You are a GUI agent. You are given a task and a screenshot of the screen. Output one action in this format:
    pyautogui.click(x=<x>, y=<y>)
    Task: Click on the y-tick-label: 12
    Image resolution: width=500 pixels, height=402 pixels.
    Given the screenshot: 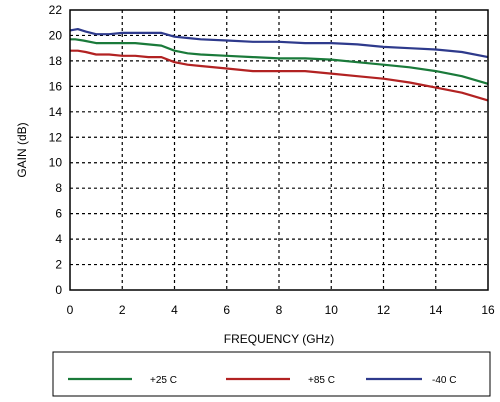 What is the action you would take?
    pyautogui.click(x=56, y=137)
    